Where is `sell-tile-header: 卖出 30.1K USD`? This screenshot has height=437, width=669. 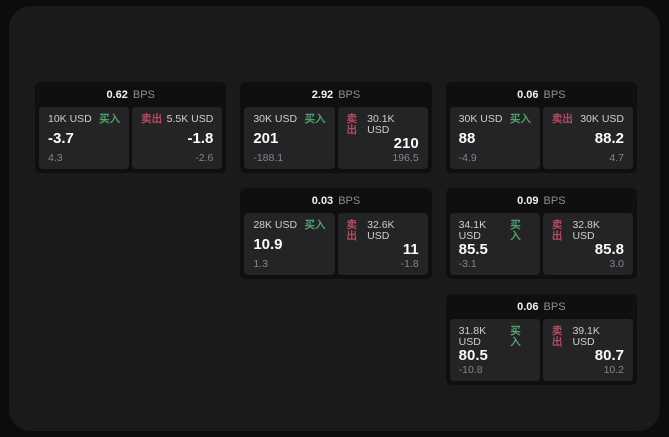 sell-tile-header: 卖出 30.1K USD is located at coordinates (383, 124).